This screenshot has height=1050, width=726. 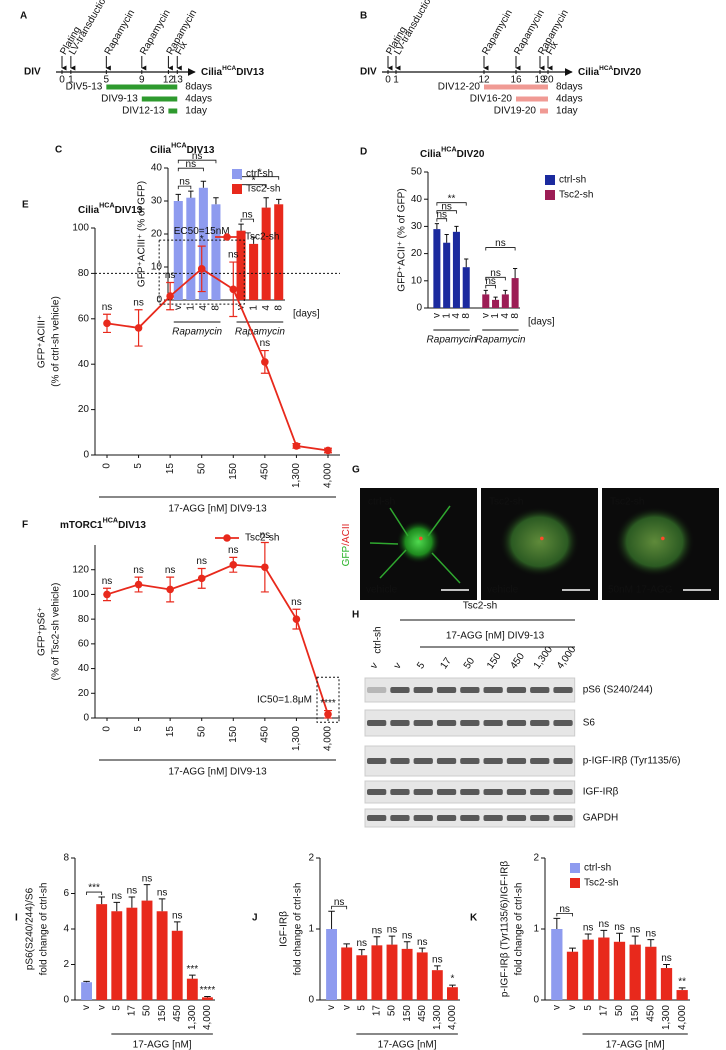 I want to click on blot-control: ctrl-sh, so click(x=378, y=639).